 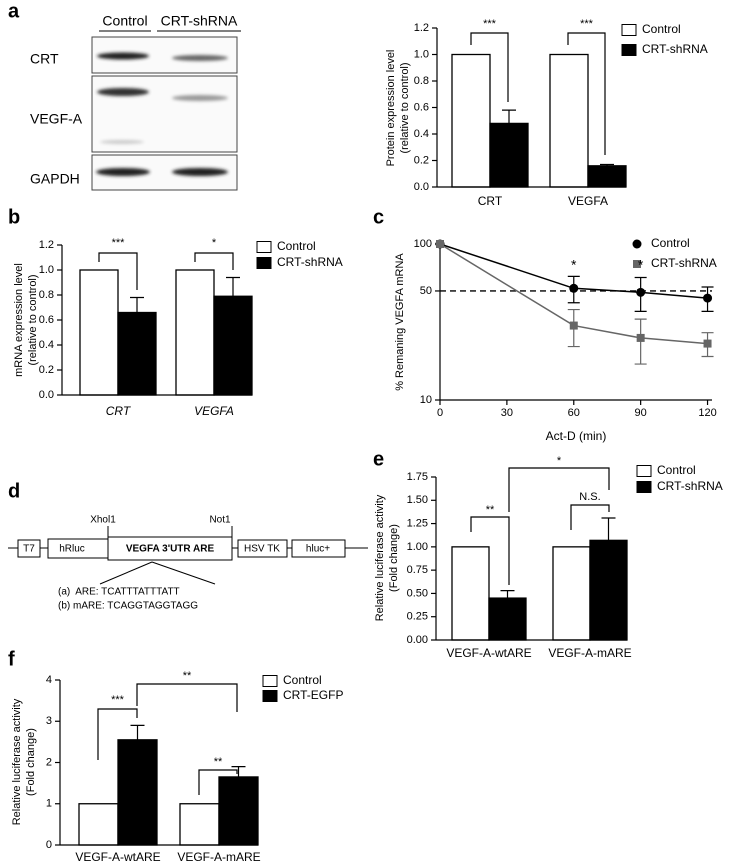 I want to click on y-tick-label: 2, so click(x=49, y=762).